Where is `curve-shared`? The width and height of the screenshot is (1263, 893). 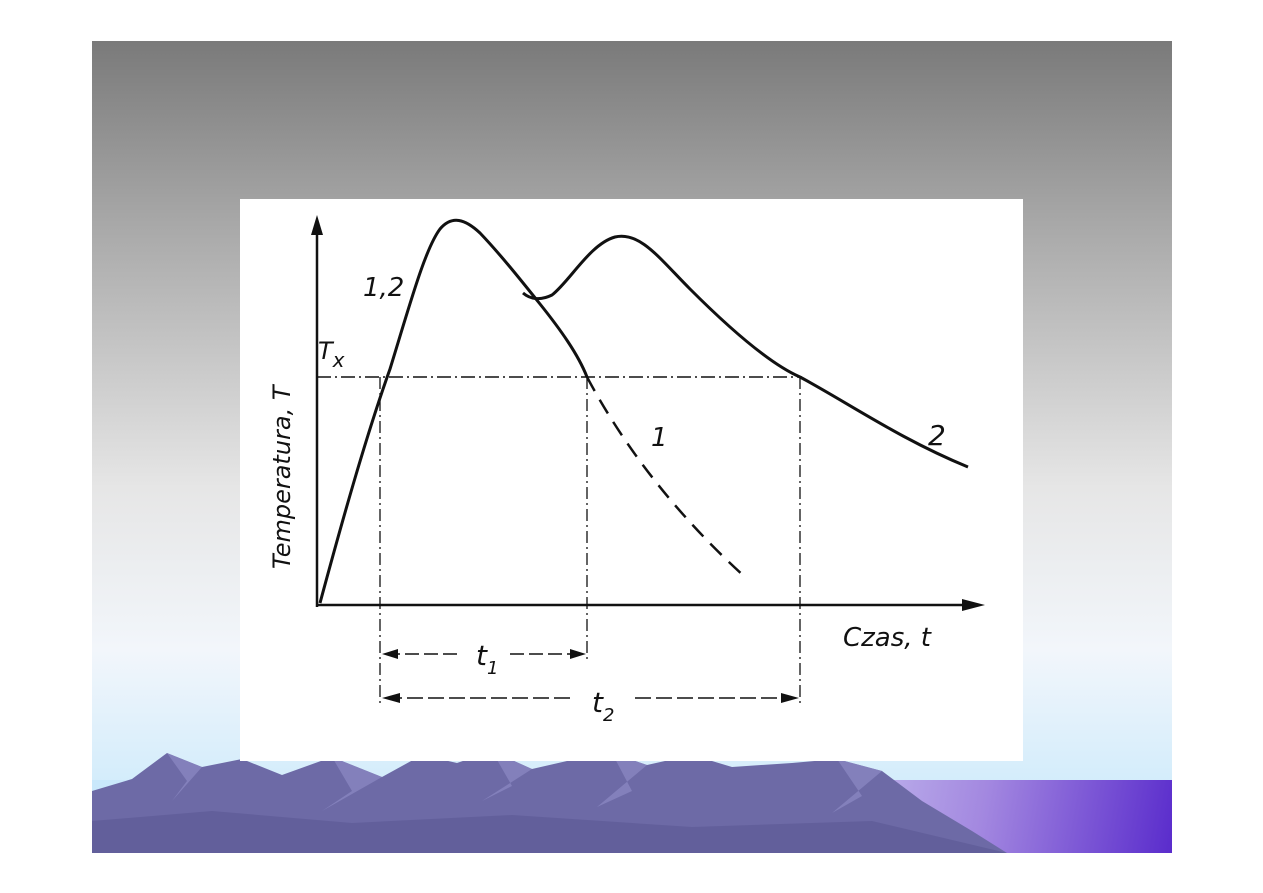 curve-shared is located at coordinates (453, 411).